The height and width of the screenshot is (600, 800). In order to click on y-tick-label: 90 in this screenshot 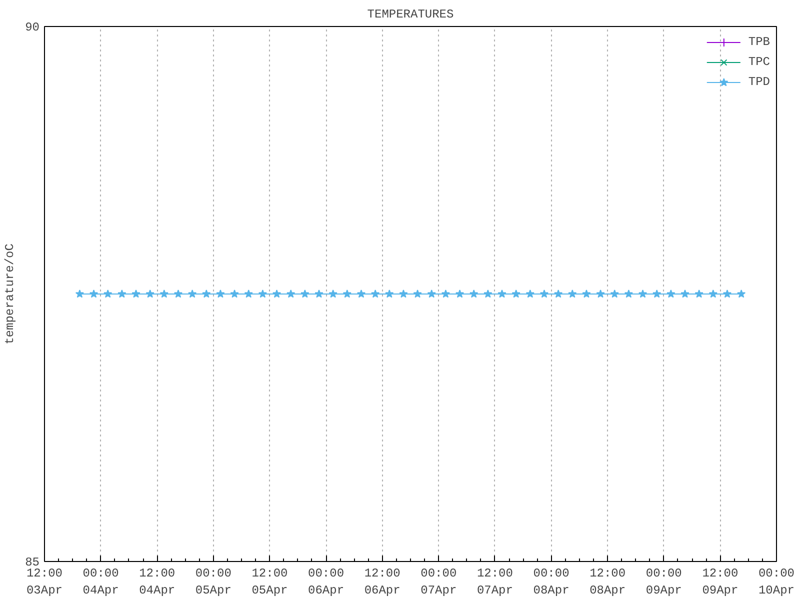, I will do `click(32, 27)`.